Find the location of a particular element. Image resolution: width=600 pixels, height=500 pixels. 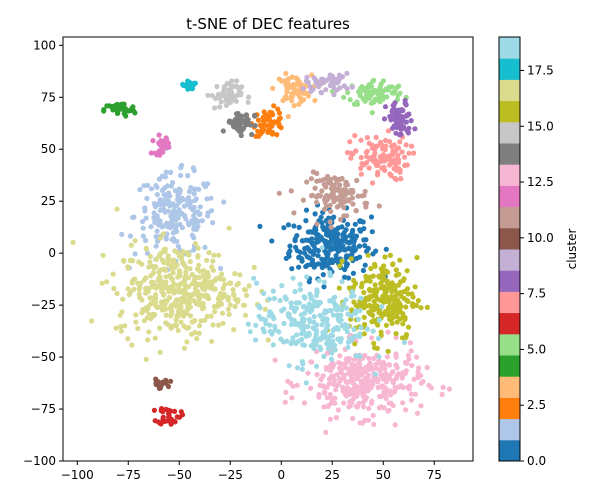

y-tick-label: −50 is located at coordinates (43, 357).